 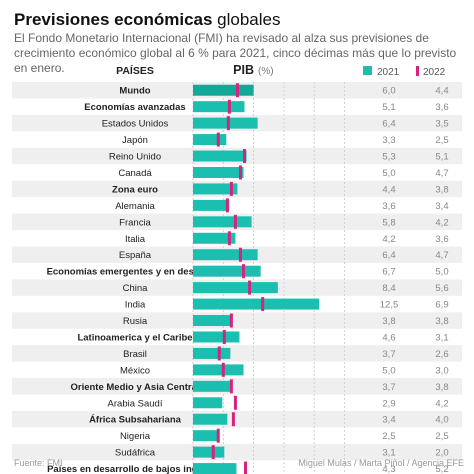 What do you see at coordinates (441, 206) in the screenshot?
I see `value-label-2022: 3,4` at bounding box center [441, 206].